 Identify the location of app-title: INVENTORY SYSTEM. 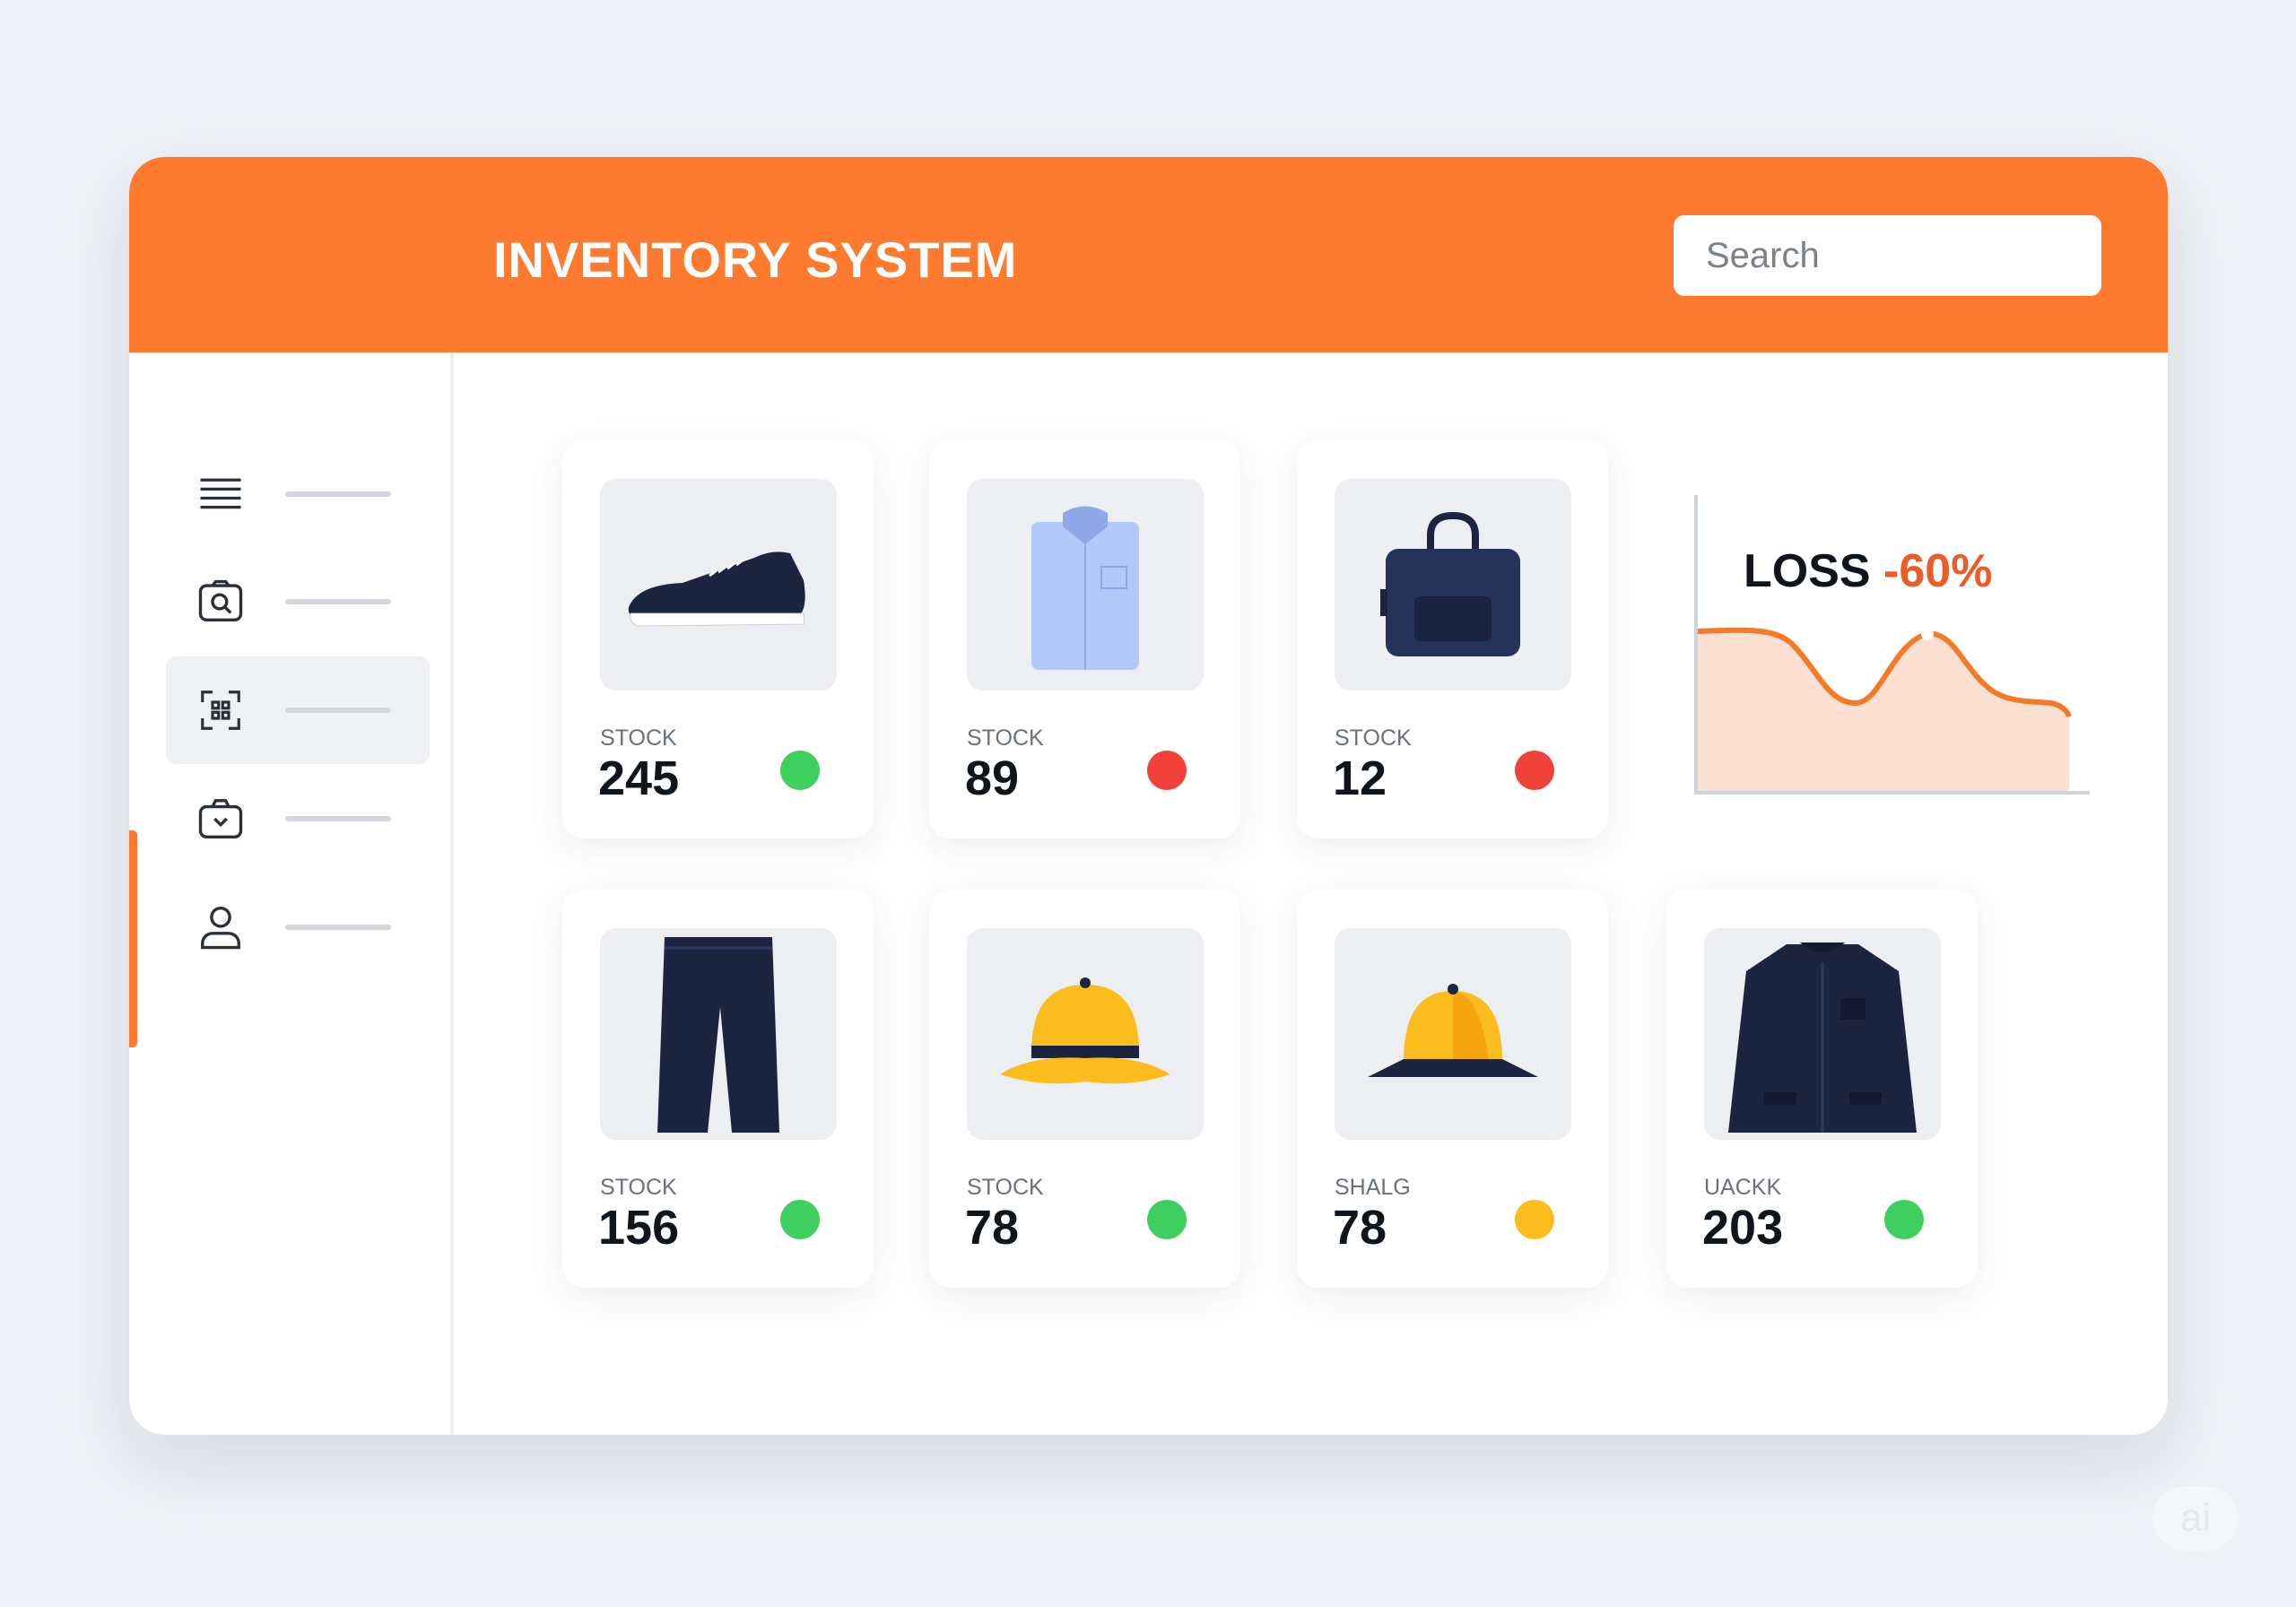
(755, 260).